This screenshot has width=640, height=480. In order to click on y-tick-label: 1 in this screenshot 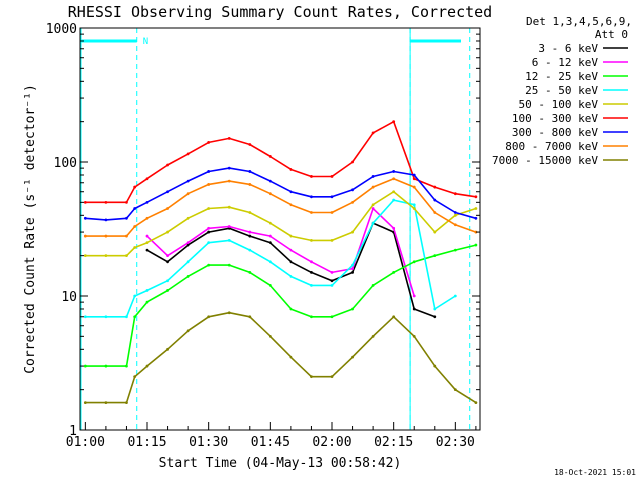, I will do `click(73, 431)`.